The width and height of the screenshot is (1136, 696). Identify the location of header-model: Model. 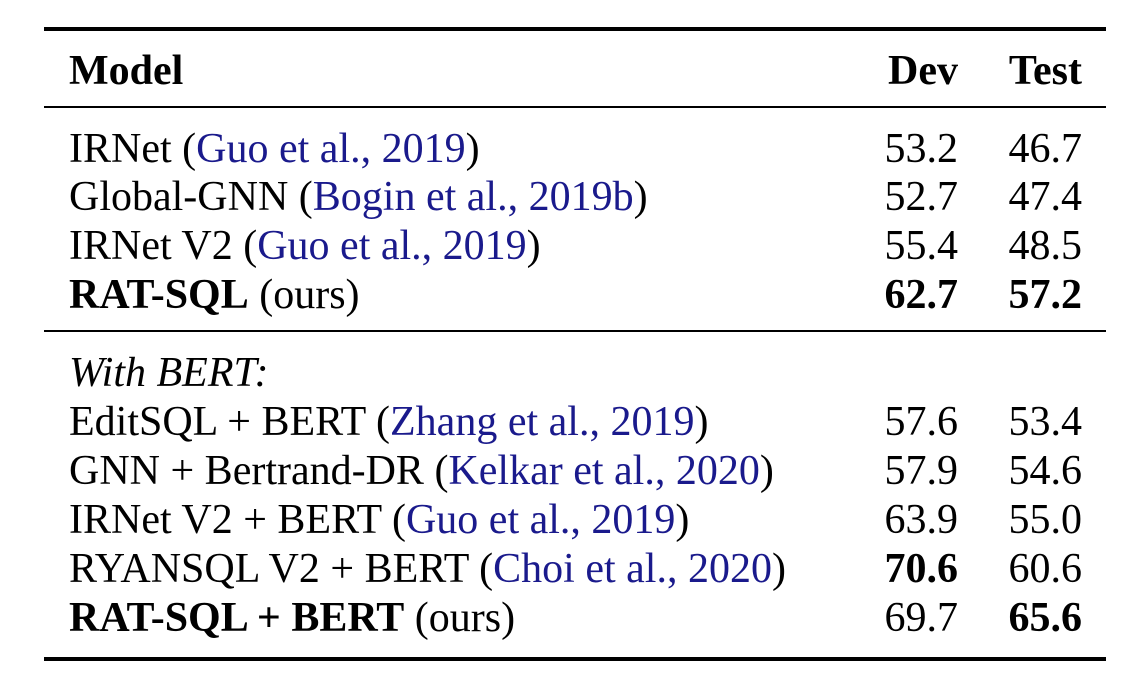
(126, 71).